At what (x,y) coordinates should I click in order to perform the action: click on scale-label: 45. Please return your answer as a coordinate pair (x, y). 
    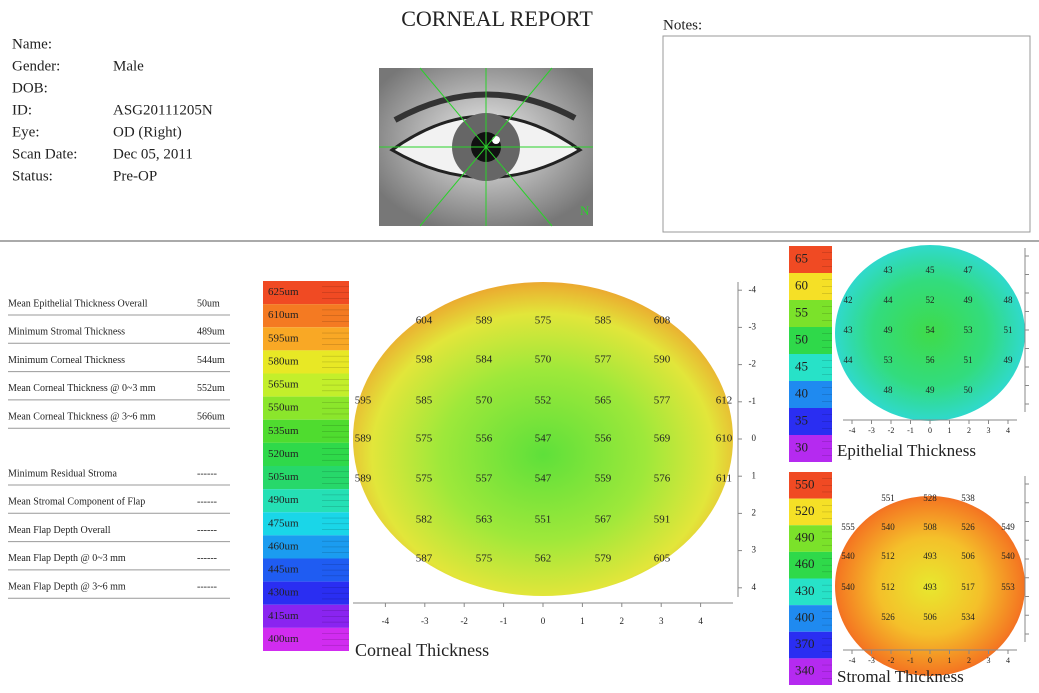
    Looking at the image, I should click on (801, 365).